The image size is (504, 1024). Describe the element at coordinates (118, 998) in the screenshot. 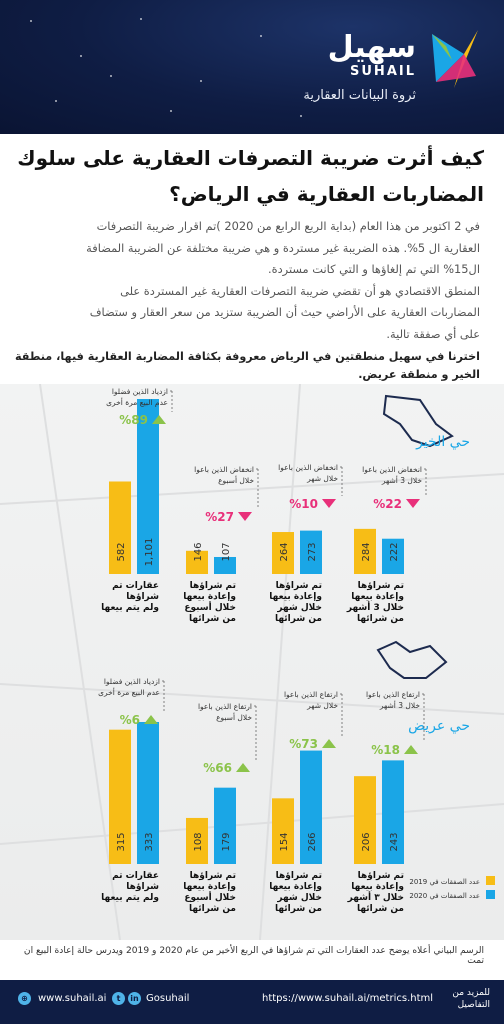

I see `twitter-icon: t` at that location.